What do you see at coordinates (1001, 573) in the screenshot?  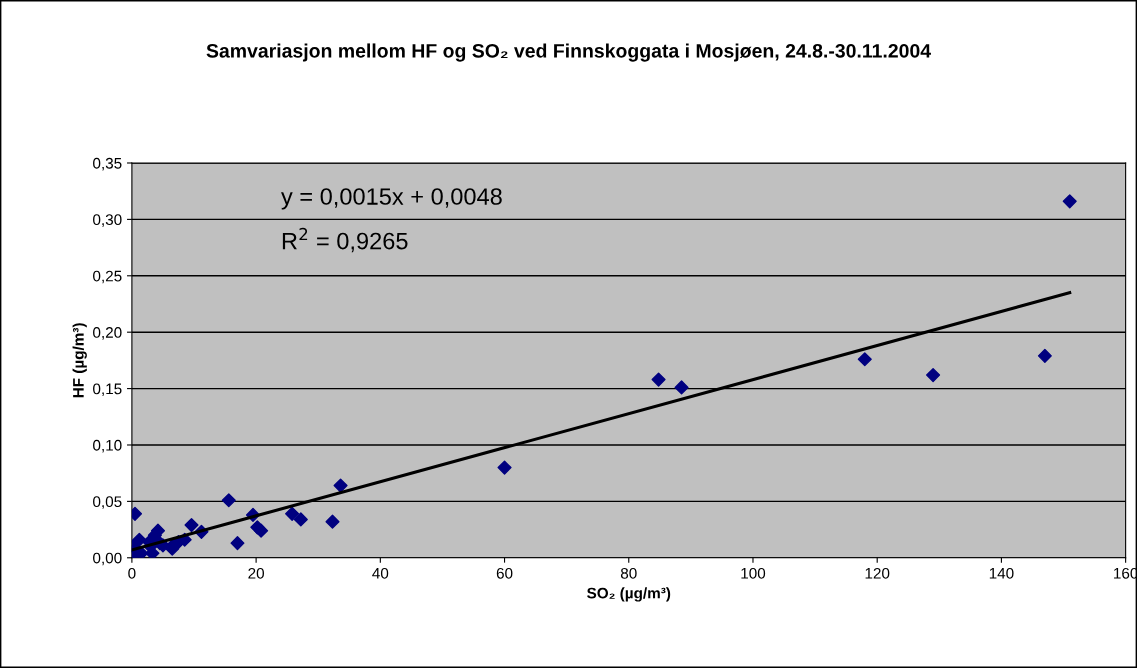 I see `x-tick-label: 140` at bounding box center [1001, 573].